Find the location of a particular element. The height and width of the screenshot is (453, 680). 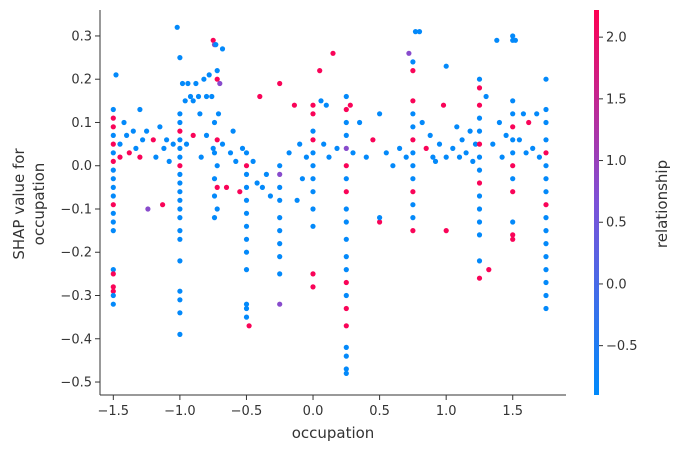

x-axis-ticks: −1.5 −1.0 −0.5 0.0 0.5 1.0 1.5 is located at coordinates (310, 407).